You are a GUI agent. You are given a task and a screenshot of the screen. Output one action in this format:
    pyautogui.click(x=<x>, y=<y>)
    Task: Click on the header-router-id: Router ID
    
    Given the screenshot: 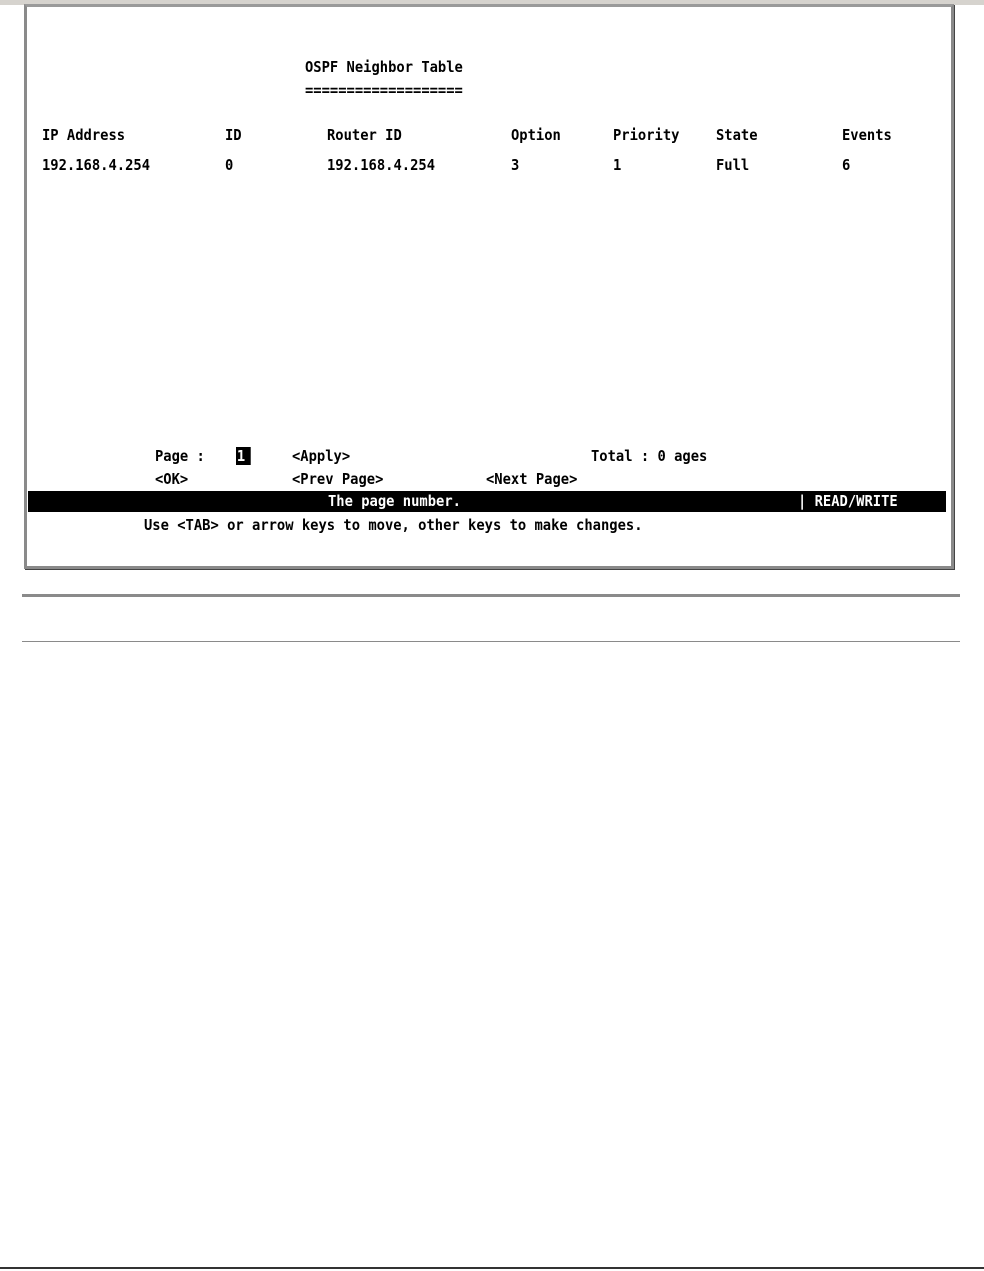 What is the action you would take?
    pyautogui.click(x=364, y=135)
    